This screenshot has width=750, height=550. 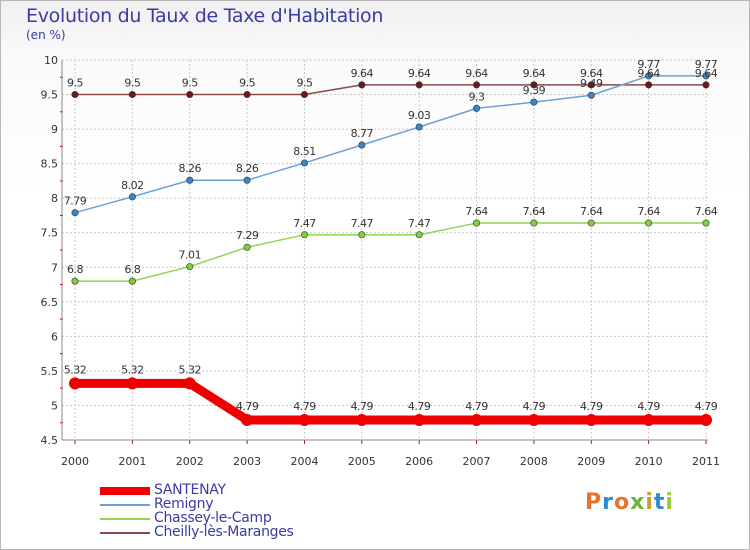 I want to click on y-tick-label: 10, so click(x=51, y=60).